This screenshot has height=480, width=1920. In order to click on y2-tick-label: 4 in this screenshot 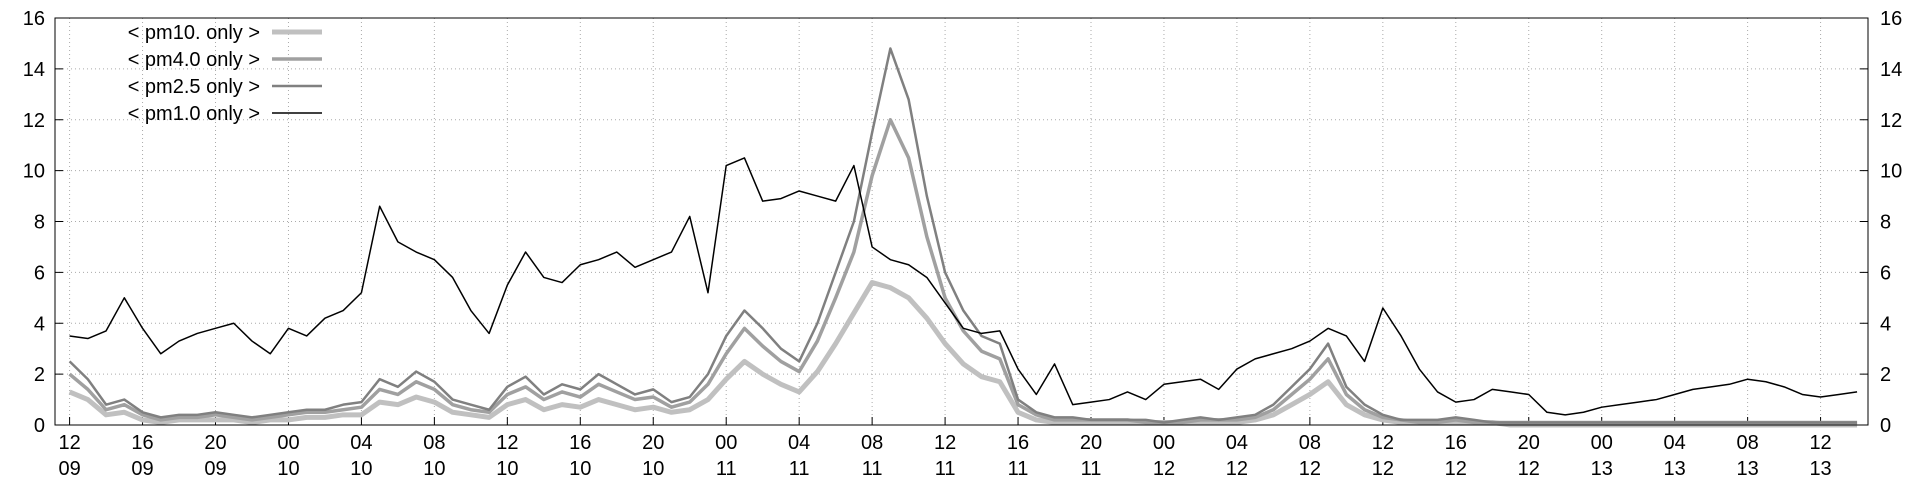, I will do `click(1885, 324)`.